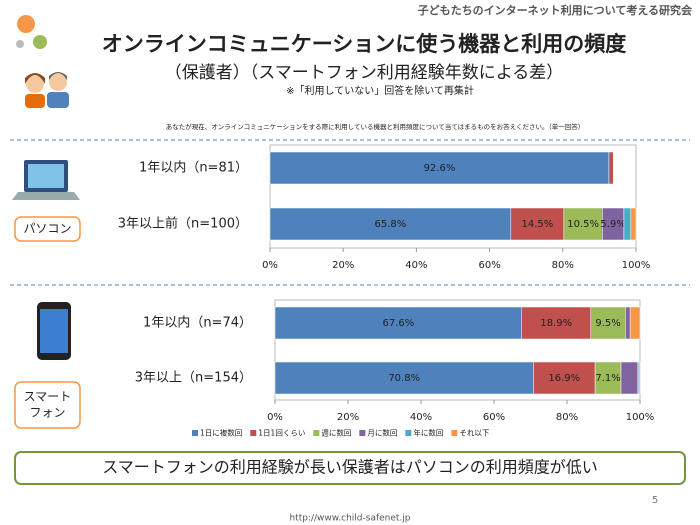 The height and width of the screenshot is (525, 700). I want to click on legend-label: 1日1回くらい, so click(281, 433).